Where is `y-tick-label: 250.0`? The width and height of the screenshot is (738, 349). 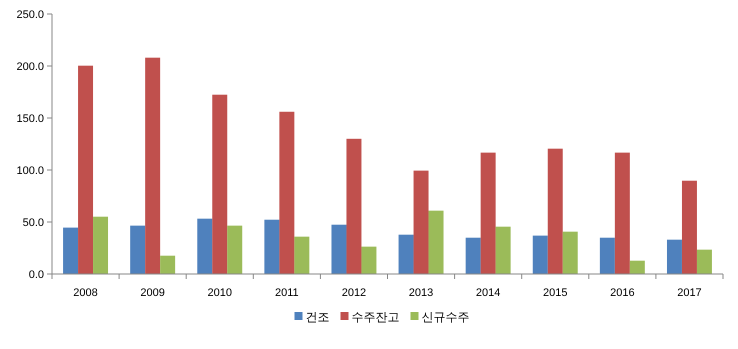
y-tick-label: 250.0 is located at coordinates (30, 15).